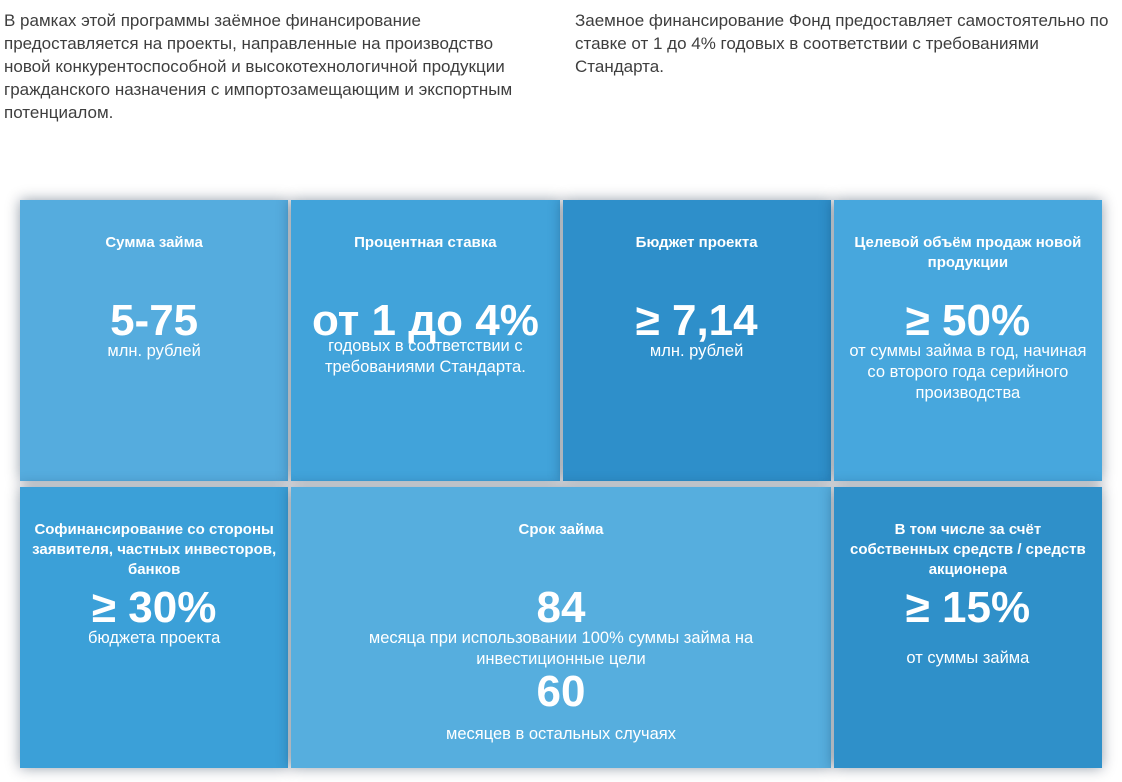 Image resolution: width=1122 pixels, height=782 pixels. Describe the element at coordinates (425, 320) in the screenshot. I see `tile-value: от 1 до 4%` at that location.